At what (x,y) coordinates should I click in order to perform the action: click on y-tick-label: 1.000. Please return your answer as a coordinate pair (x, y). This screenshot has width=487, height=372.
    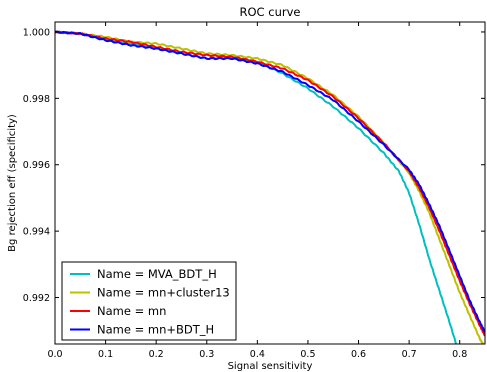
    Looking at the image, I should click on (36, 32).